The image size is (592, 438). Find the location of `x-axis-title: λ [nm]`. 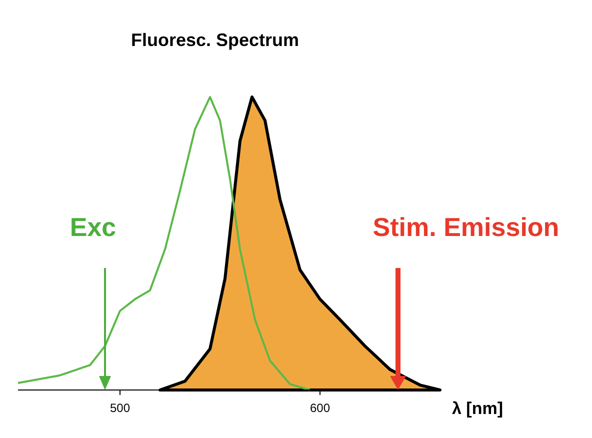

x-axis-title: λ [nm] is located at coordinates (477, 408).